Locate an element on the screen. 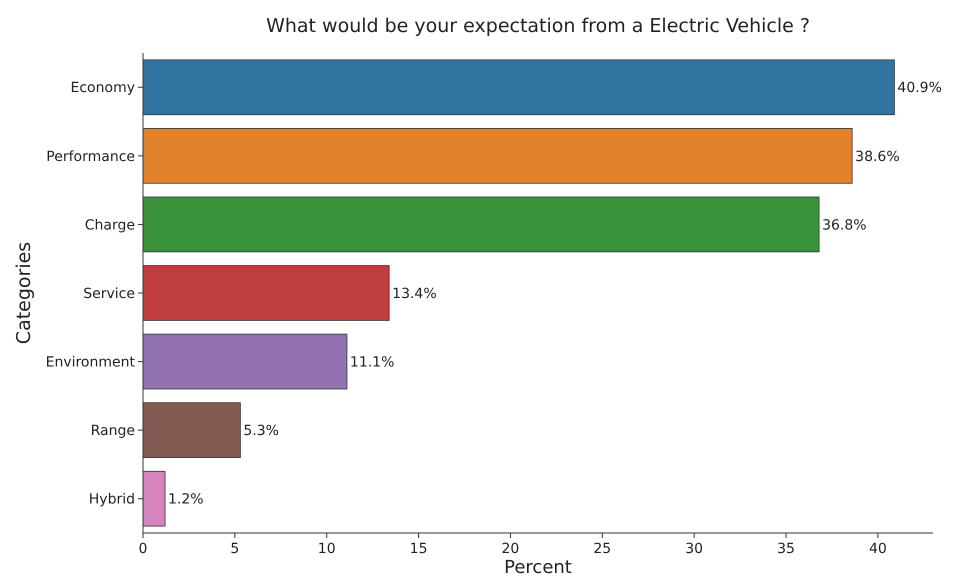 The height and width of the screenshot is (585, 961). data-label: 36.8% is located at coordinates (844, 225).